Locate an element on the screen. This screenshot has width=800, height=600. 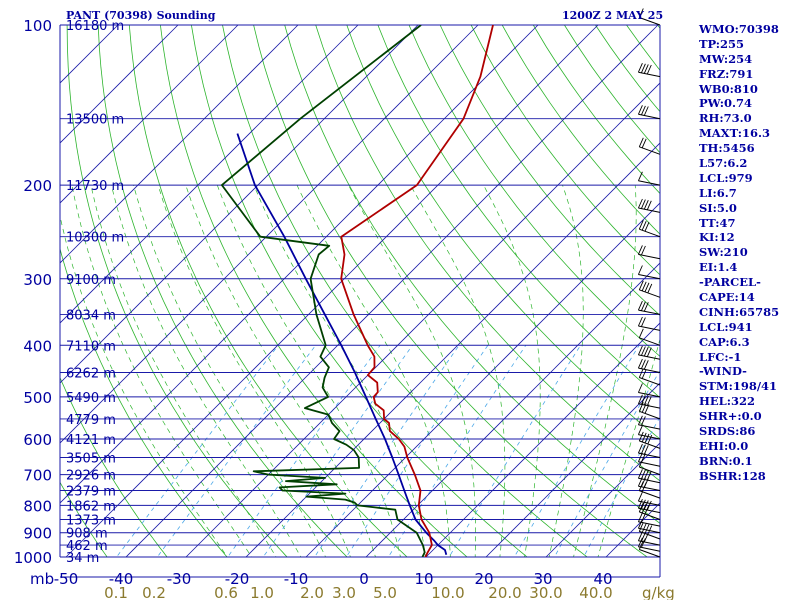
temperature-tick-label: 30 is located at coordinates (542, 579).